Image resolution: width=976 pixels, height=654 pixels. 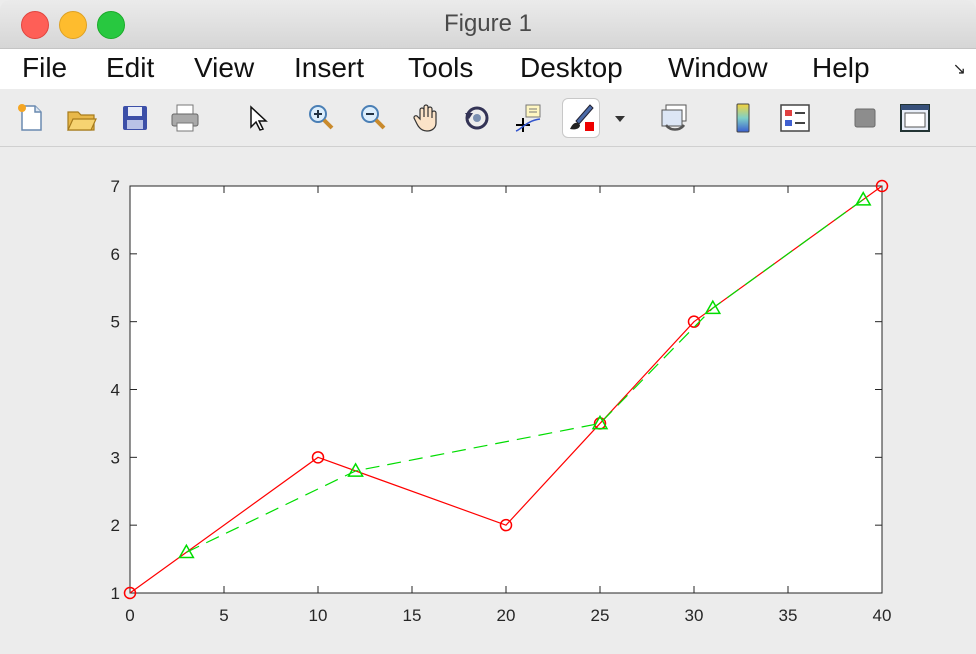 I want to click on colorbar-icon, so click(x=743, y=118).